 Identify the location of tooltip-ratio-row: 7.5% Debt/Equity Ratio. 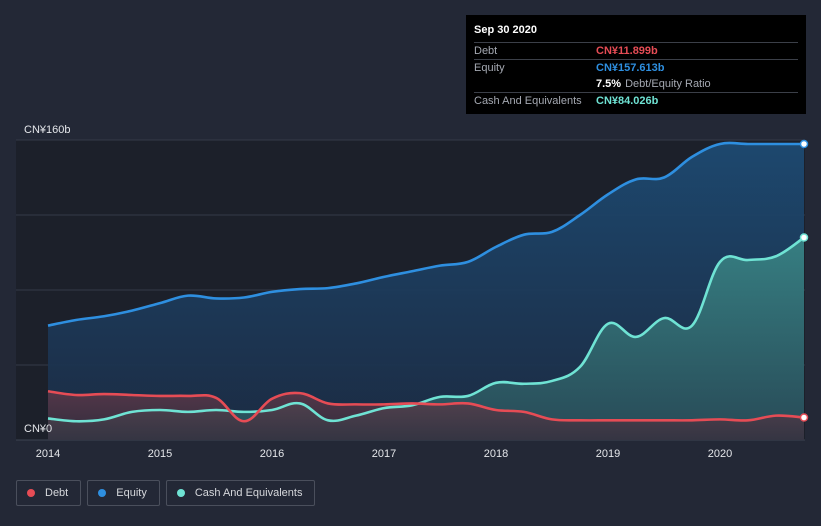
(636, 84).